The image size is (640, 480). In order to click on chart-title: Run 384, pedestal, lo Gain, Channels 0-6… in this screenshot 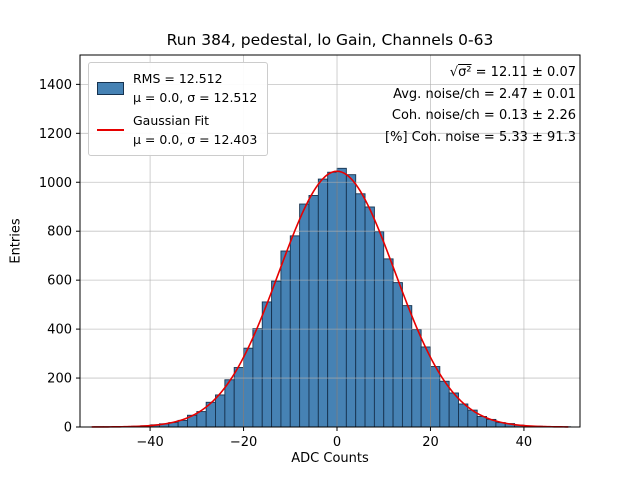, I will do `click(330, 40)`.